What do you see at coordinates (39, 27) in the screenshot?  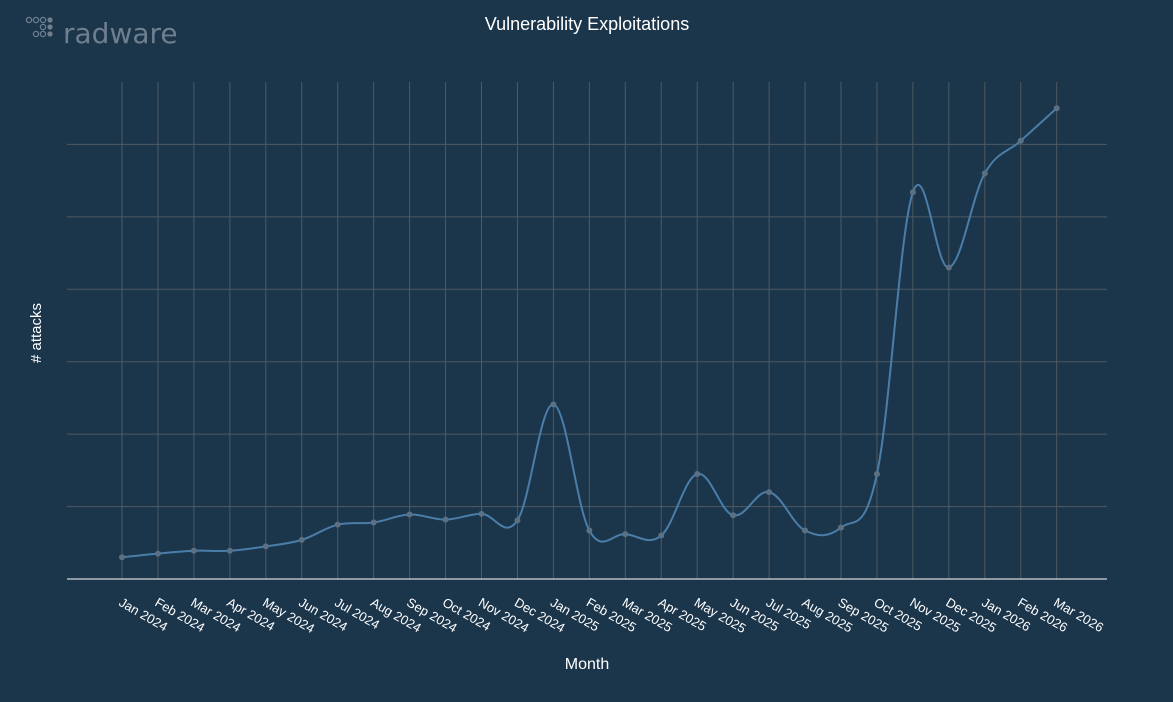 I see `radware-dots-logo-icon` at bounding box center [39, 27].